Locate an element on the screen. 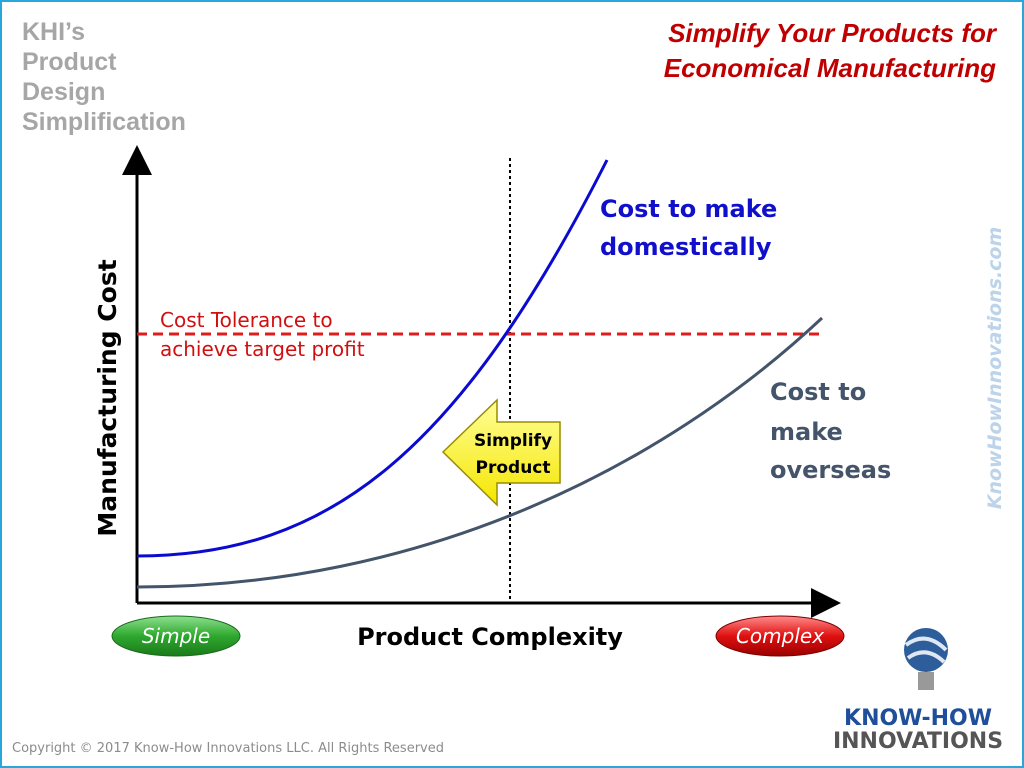 The image size is (1024, 768). y-axis-label: Manufacturing Cost is located at coordinates (107, 397).